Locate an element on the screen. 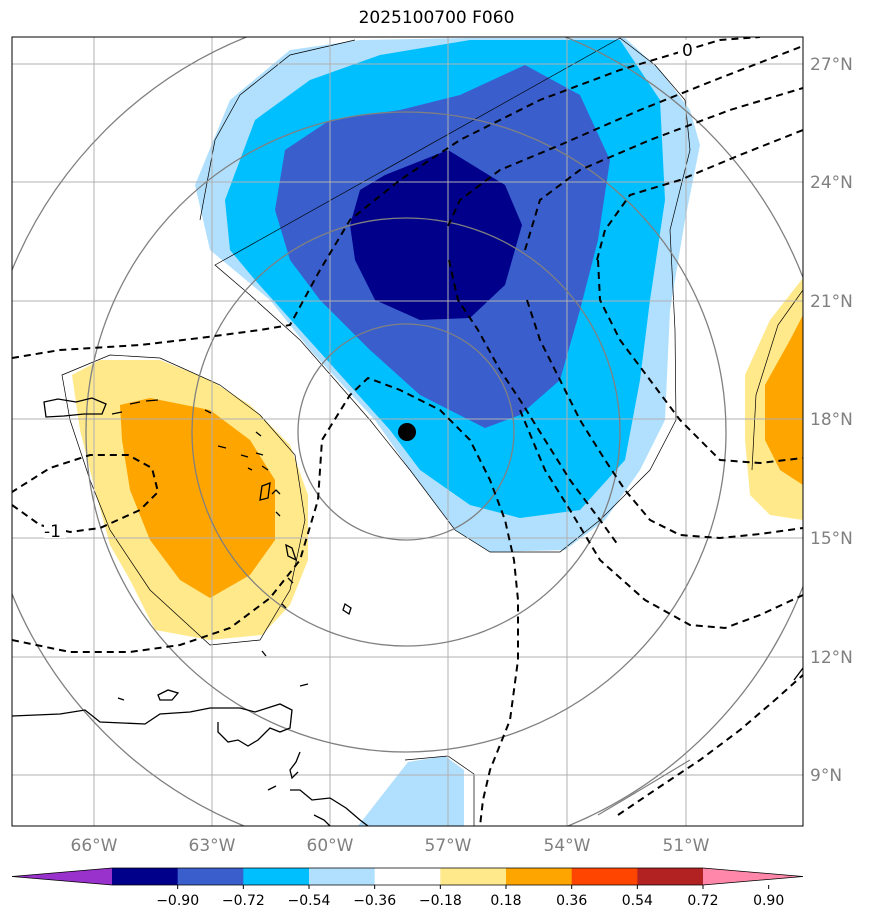  colorbar-tick-label: 0.36 is located at coordinates (571, 901).